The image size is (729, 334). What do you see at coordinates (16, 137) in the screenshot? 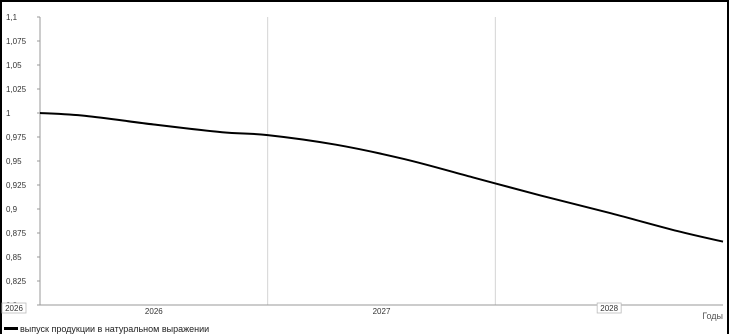
I see `y-tick-label: 0,975` at bounding box center [16, 137].